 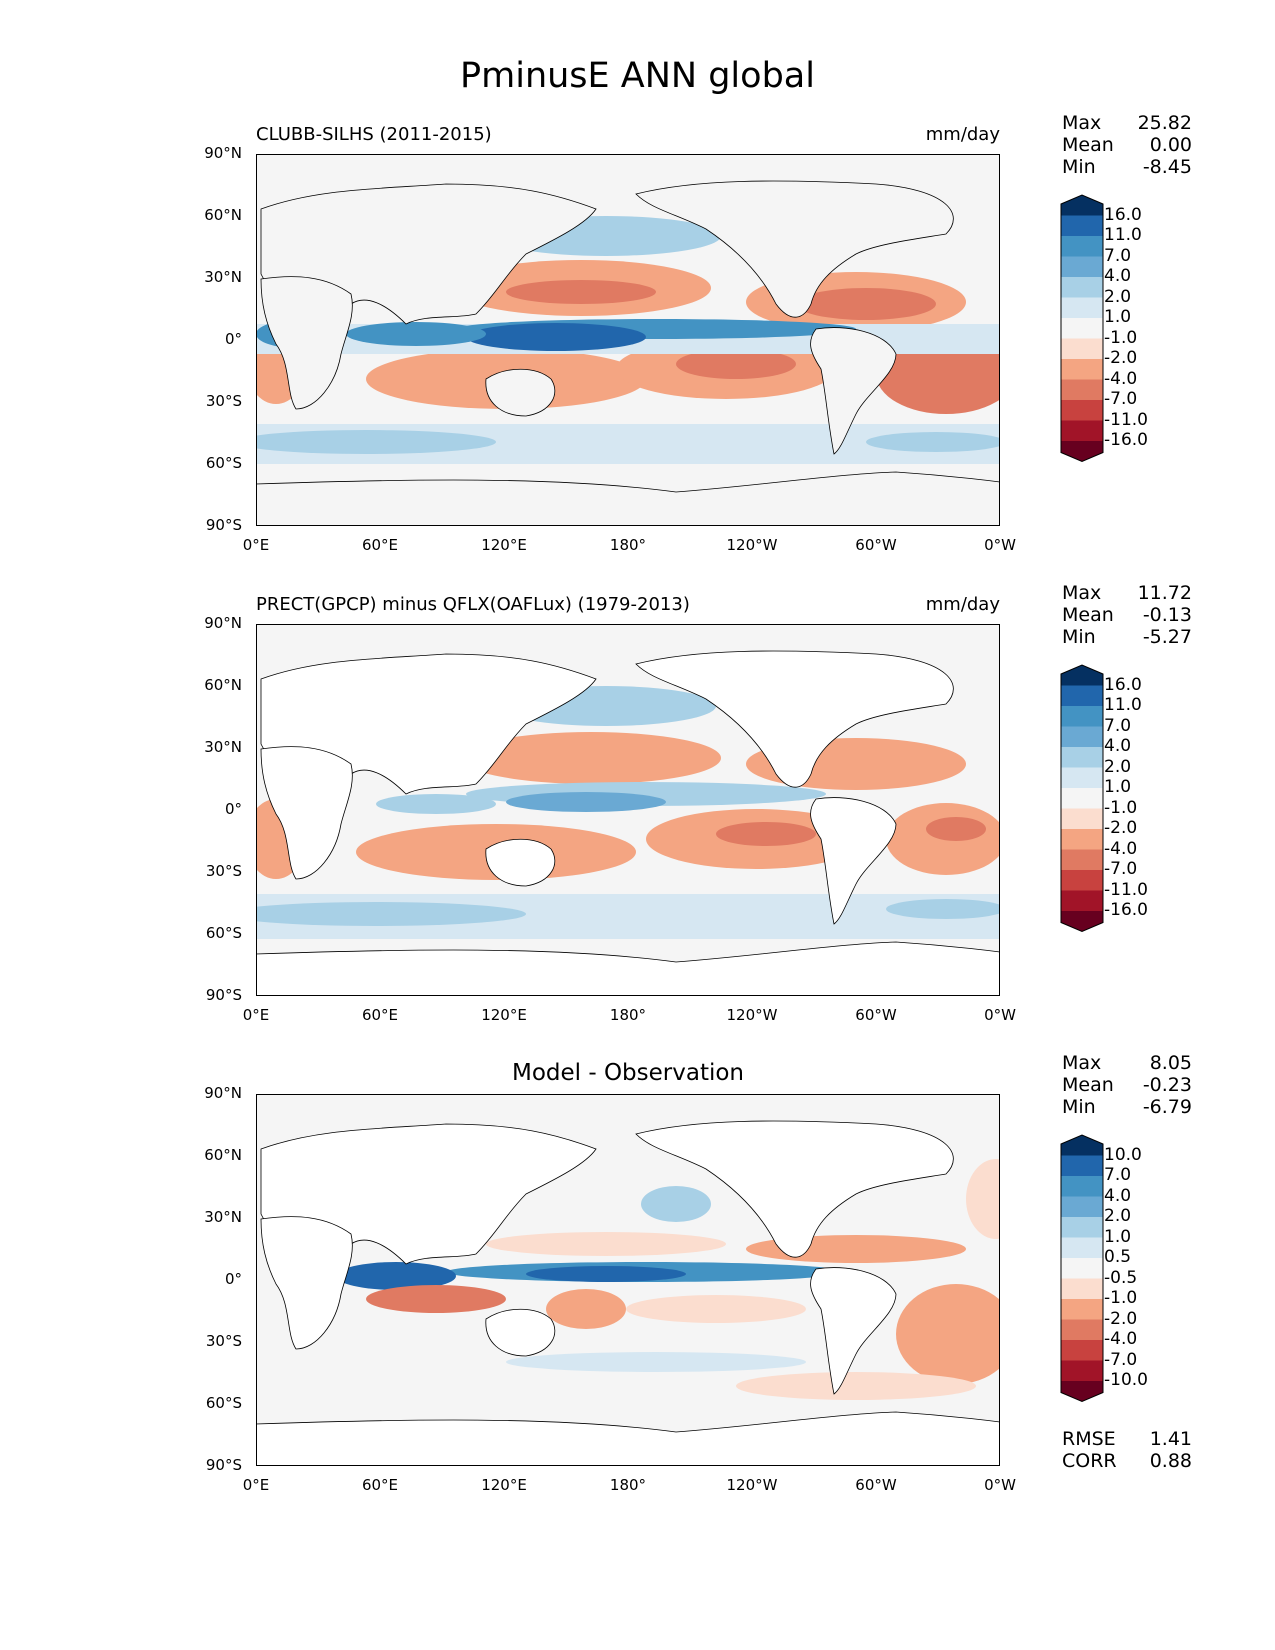 What do you see at coordinates (853, 861) in the screenshot?
I see `landmass-south-america` at bounding box center [853, 861].